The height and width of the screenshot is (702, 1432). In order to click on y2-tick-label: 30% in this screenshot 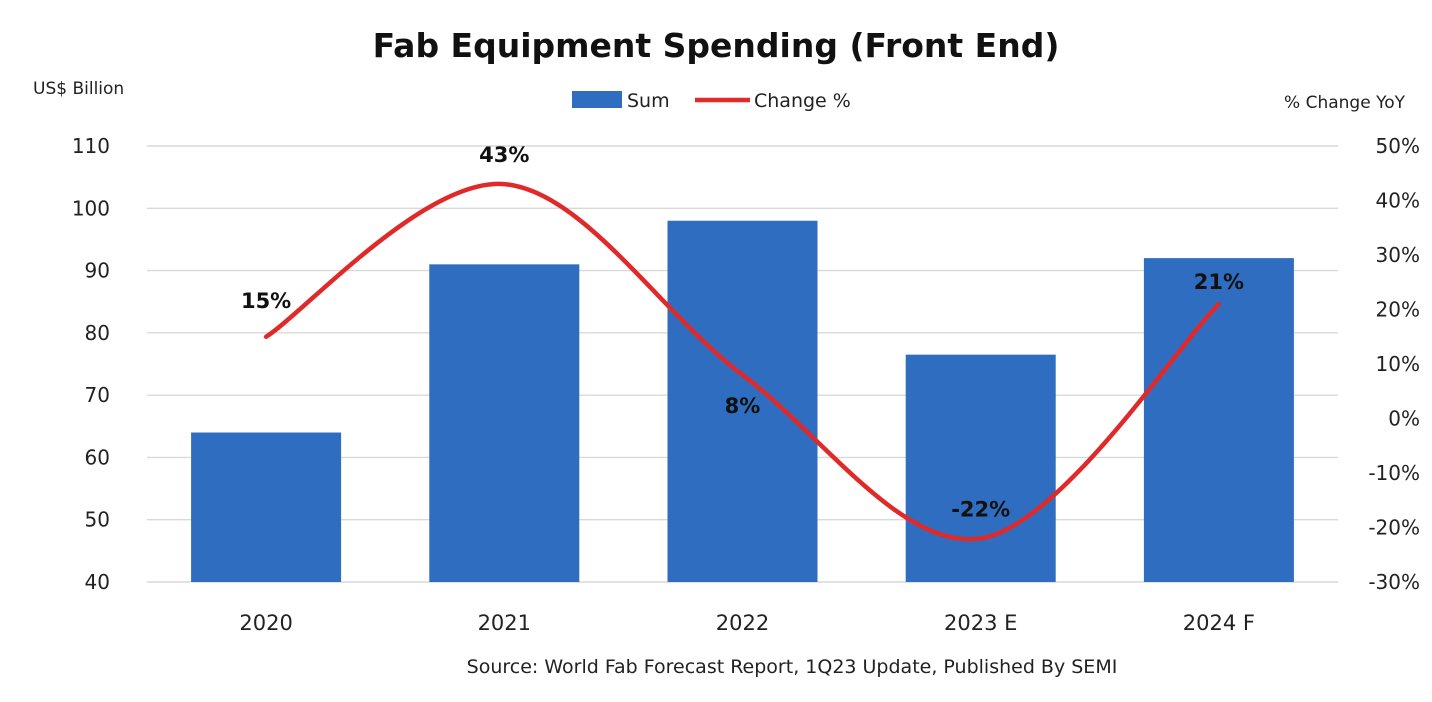, I will do `click(1398, 255)`.